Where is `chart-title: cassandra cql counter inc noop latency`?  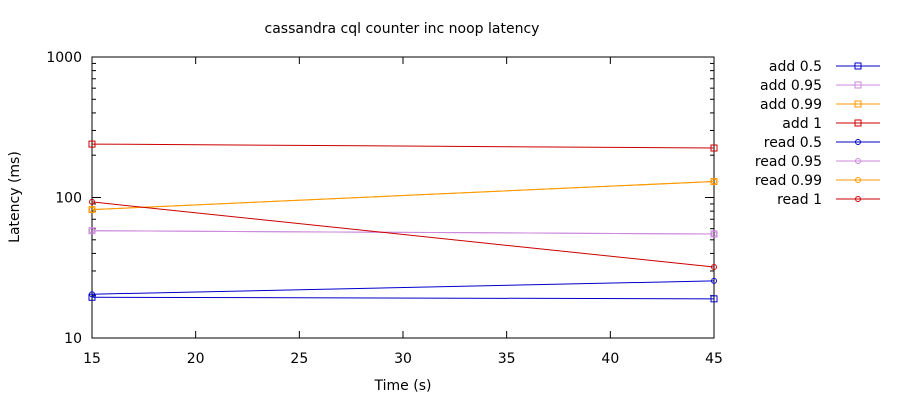
chart-title: cassandra cql counter inc noop latency is located at coordinates (402, 29).